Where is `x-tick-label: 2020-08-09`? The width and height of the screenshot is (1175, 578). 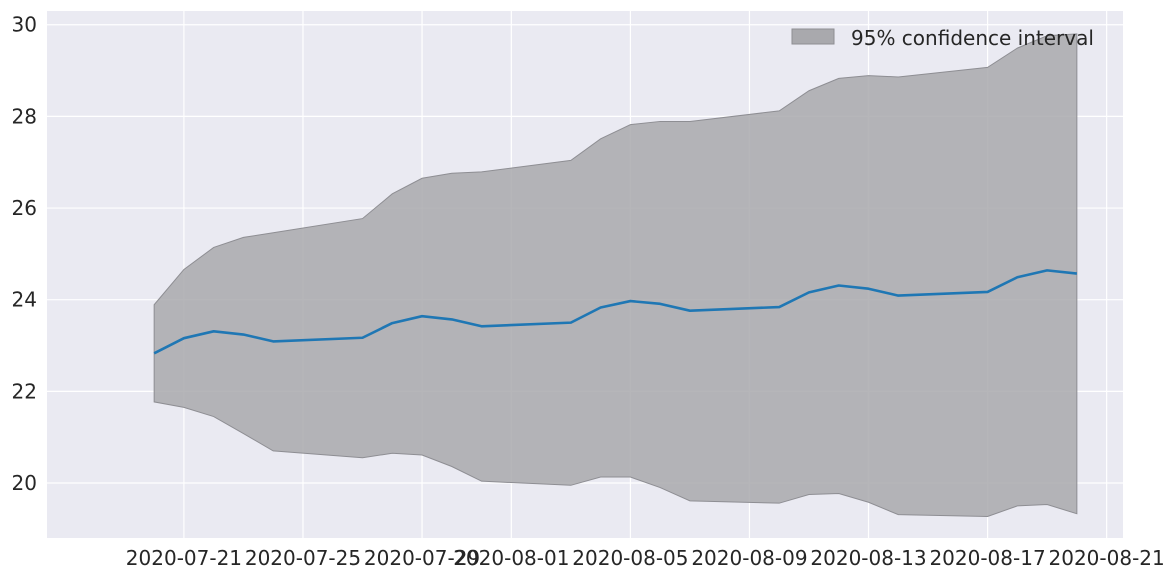 x-tick-label: 2020-08-09 is located at coordinates (749, 558).